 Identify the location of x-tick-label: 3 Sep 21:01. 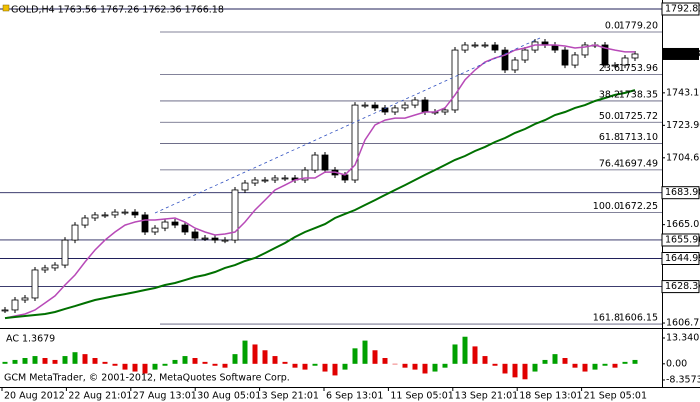
(290, 396).